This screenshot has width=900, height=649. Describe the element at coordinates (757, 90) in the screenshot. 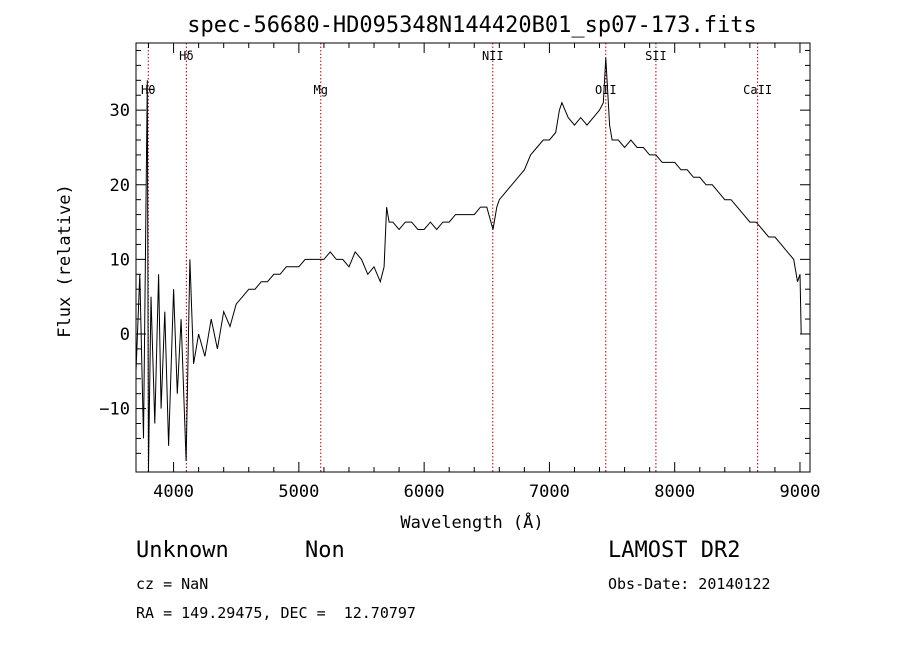

I see `line-marker-label-6: CaII` at that location.